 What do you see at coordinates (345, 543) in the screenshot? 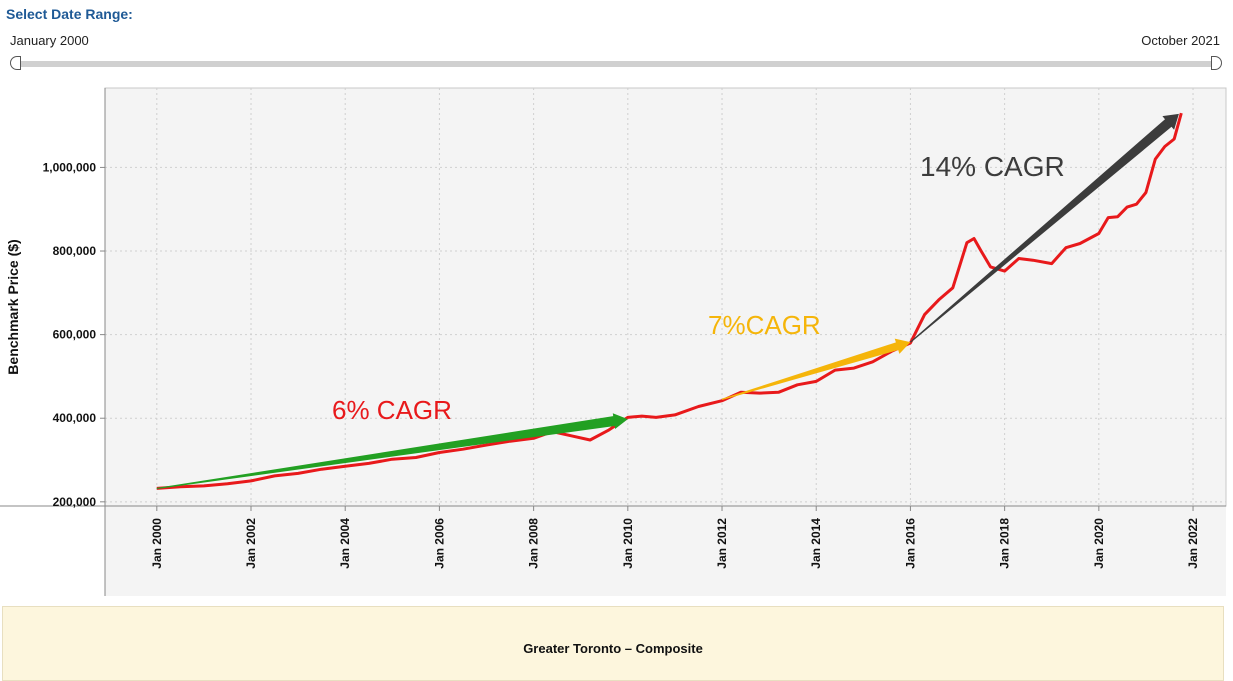
I see `x-tick-label: Jan 2004` at bounding box center [345, 543].